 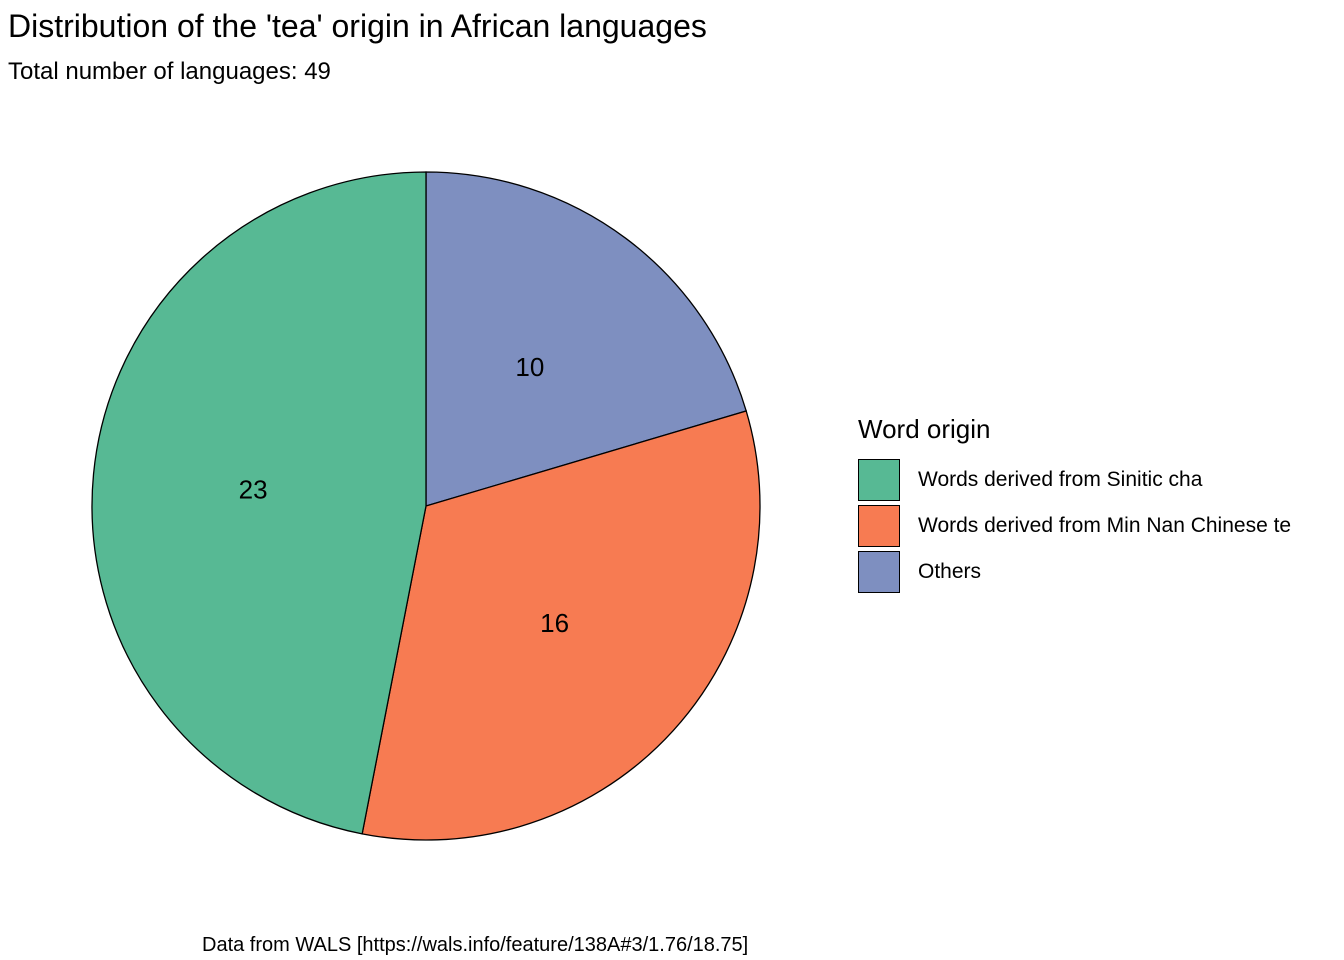 What do you see at coordinates (554, 623) in the screenshot?
I see `slice-value-label: 16` at bounding box center [554, 623].